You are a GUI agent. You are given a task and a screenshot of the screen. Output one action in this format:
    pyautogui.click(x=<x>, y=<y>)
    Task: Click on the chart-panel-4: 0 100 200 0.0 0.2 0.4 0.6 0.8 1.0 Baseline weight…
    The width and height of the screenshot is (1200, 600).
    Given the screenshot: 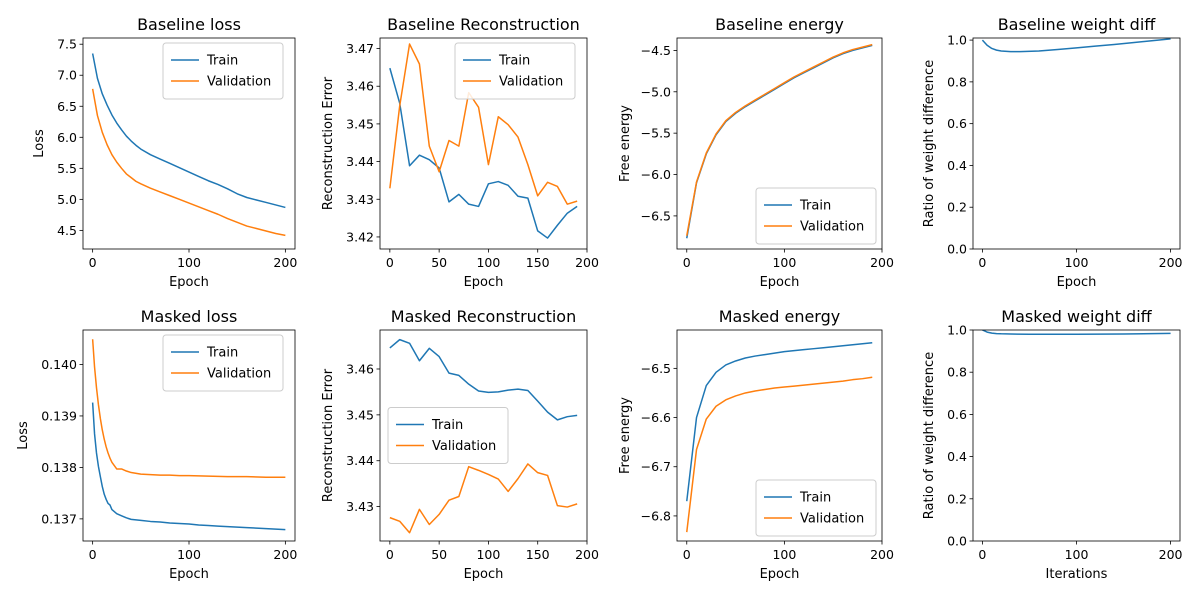 What is the action you would take?
    pyautogui.click(x=1052, y=152)
    